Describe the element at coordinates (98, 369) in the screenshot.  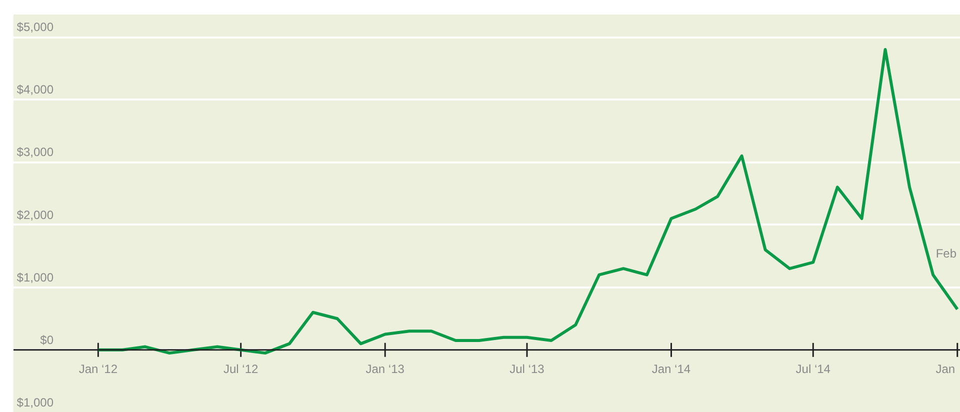
I see `x-tick-label: Jan ‘12` at that location.